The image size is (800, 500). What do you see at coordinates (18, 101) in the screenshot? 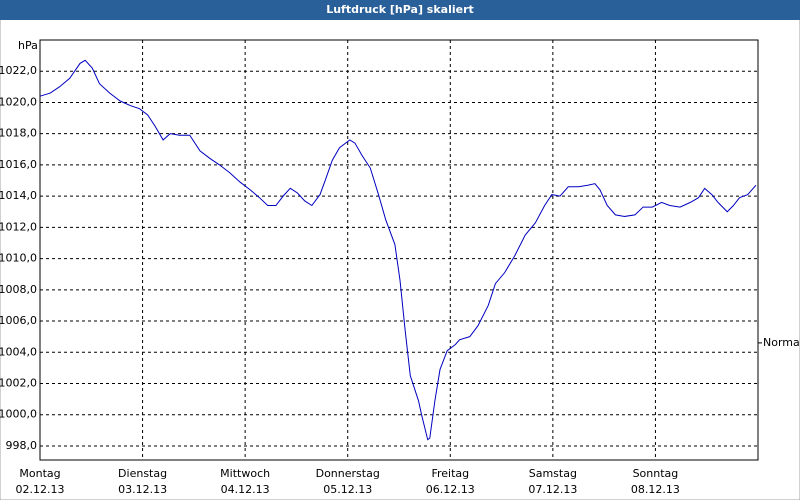
I see `y-tick-label: 1020,0` at bounding box center [18, 101].